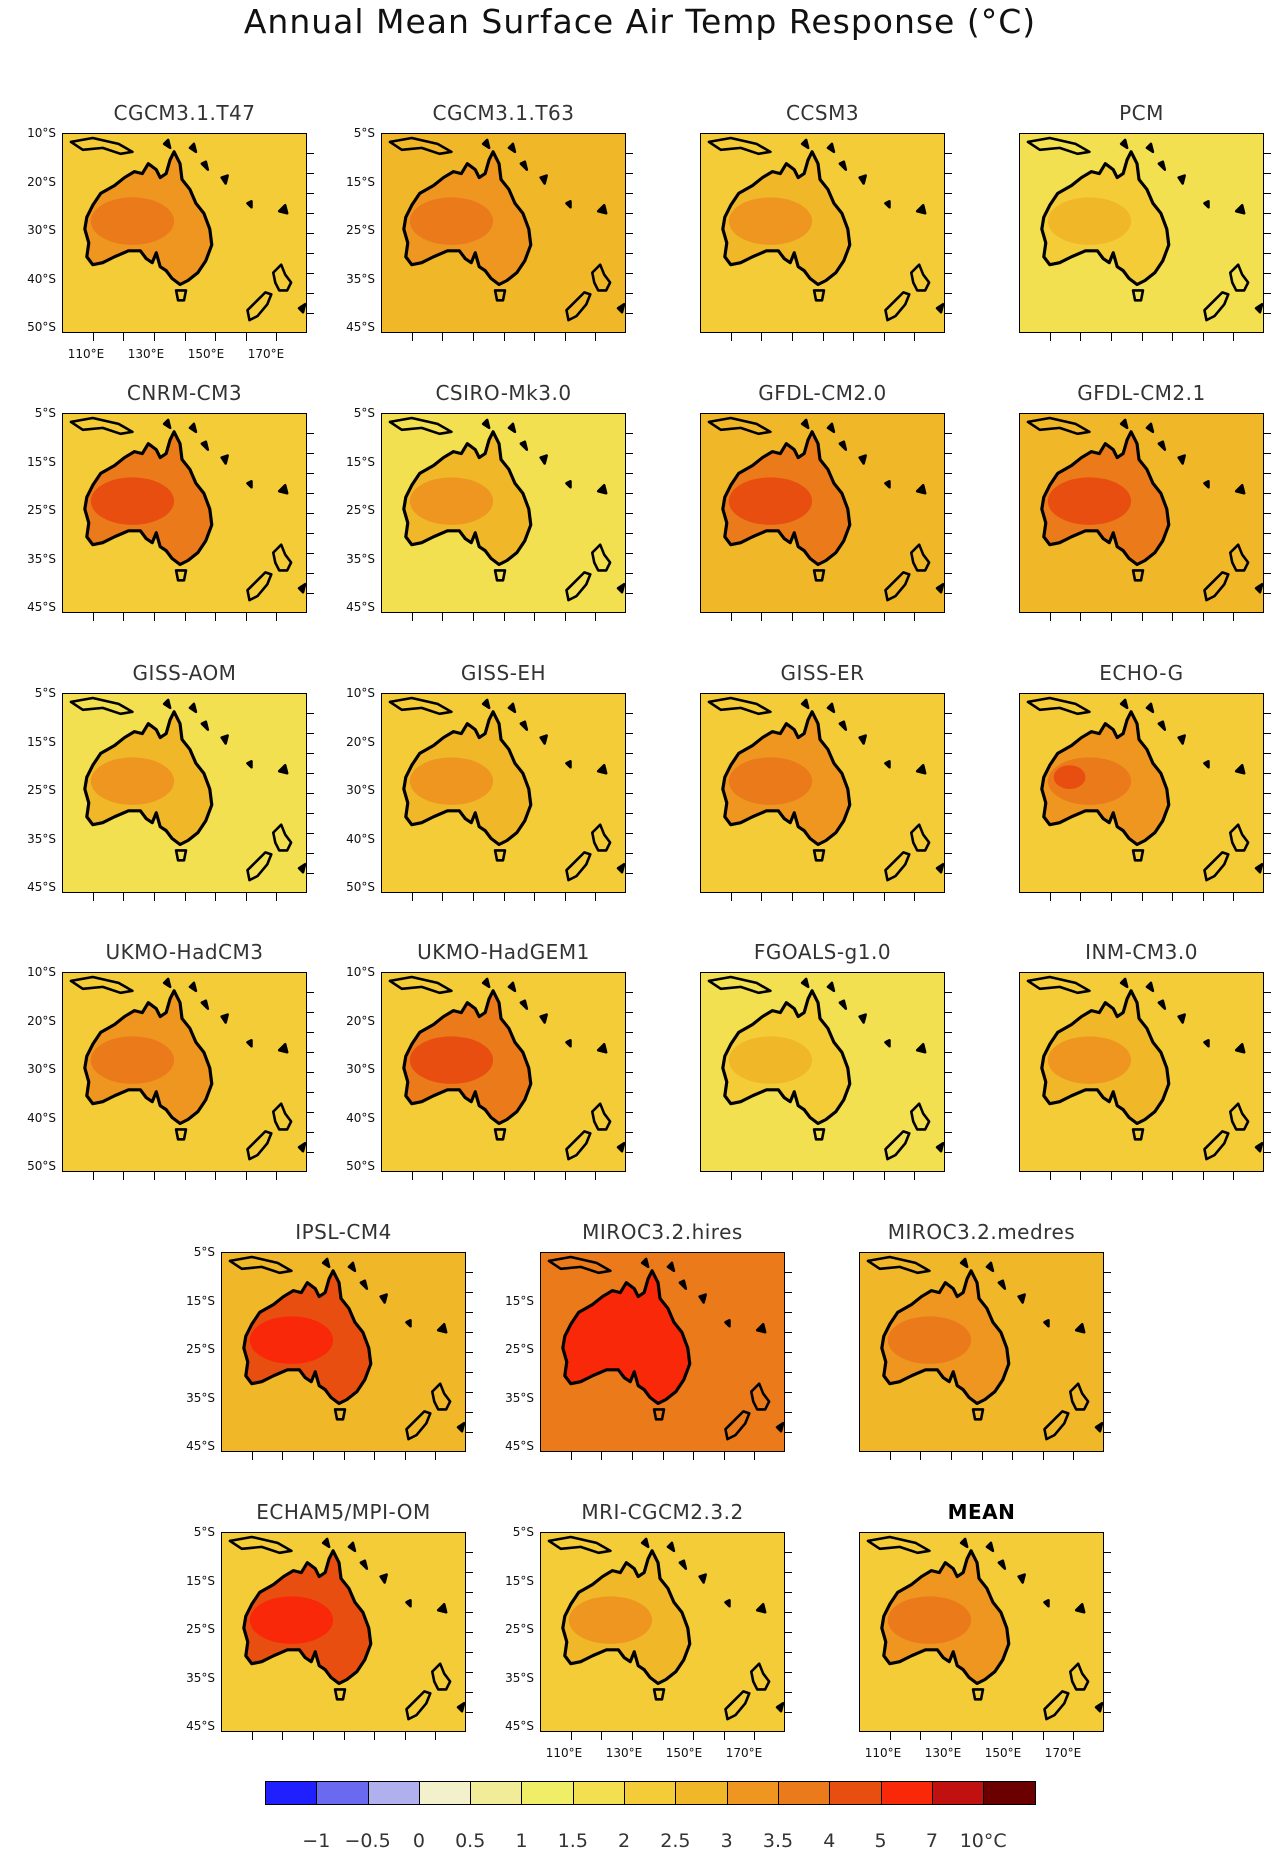  Describe the element at coordinates (184, 513) in the screenshot. I see `map-panel-cnrm-cm3` at that location.